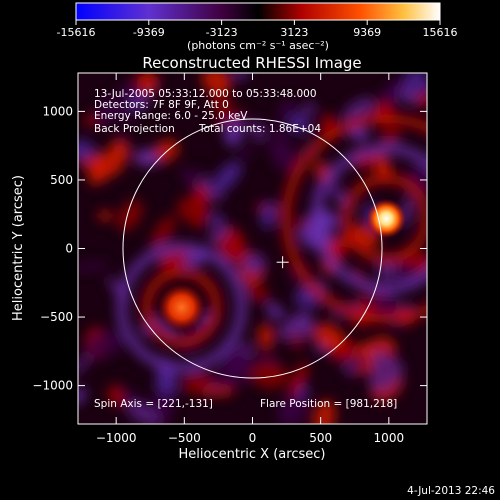  Describe the element at coordinates (205, 94) in the screenshot. I see `annotation-time-range: 13-Jul-2005 05:33:12.000 to 05:33:48.000` at that location.